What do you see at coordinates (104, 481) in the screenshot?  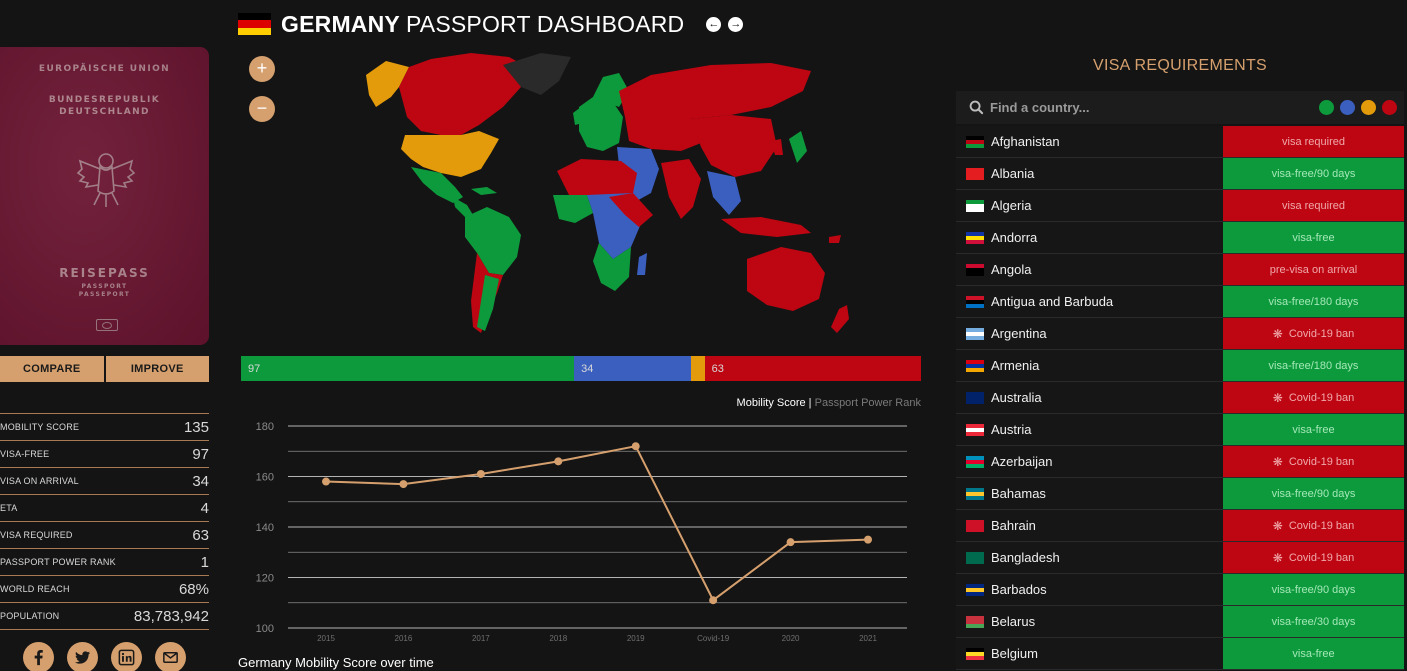 I see `stat-row: VISA ON ARRIVAL 34` at bounding box center [104, 481].